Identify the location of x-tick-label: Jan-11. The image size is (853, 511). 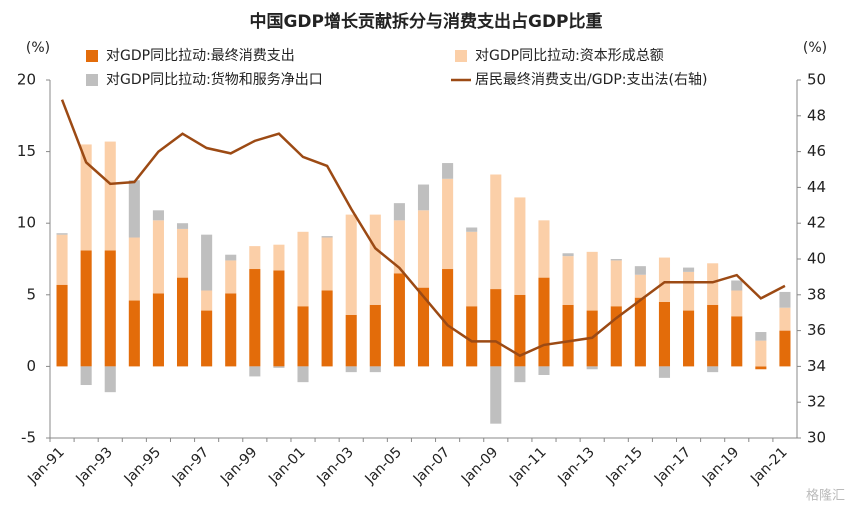
(527, 465).